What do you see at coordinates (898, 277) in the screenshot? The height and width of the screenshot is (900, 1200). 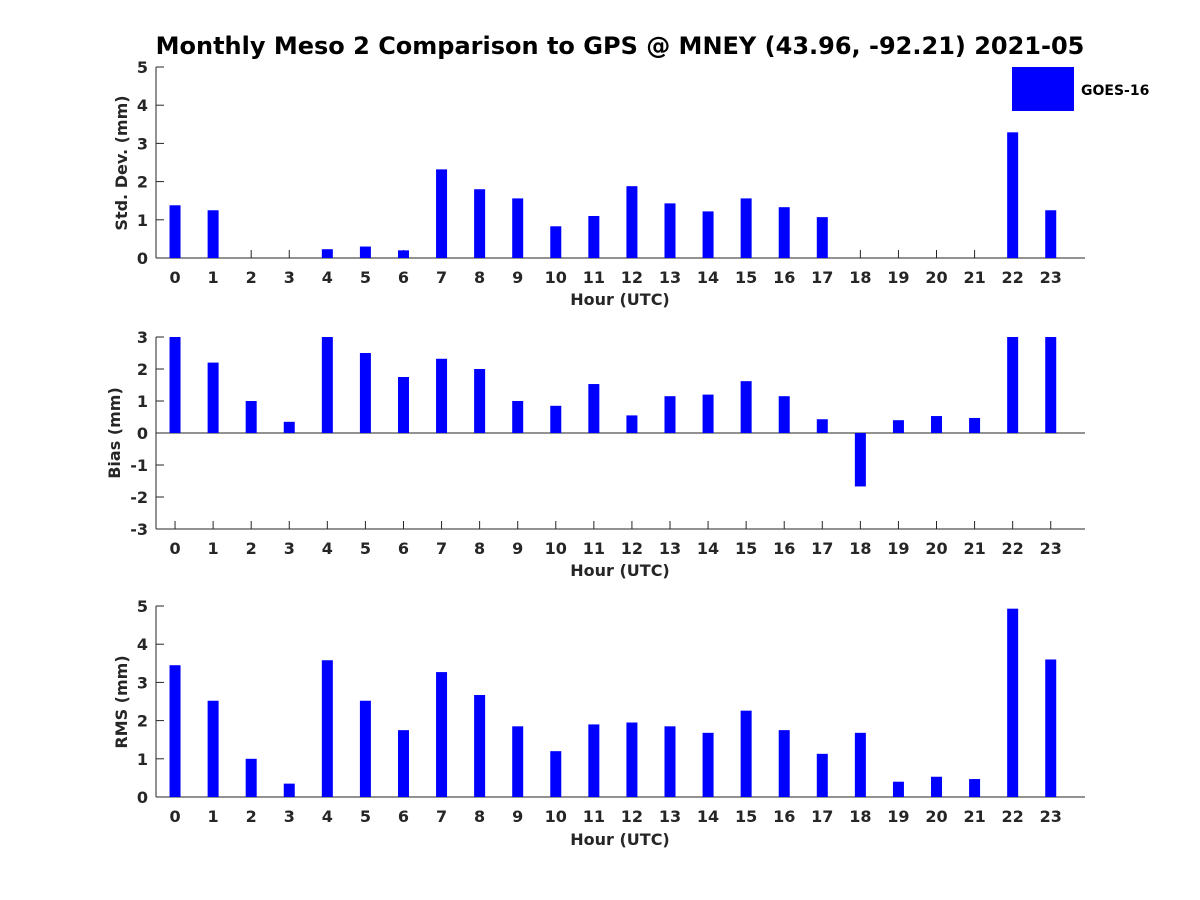 I see `std-dev-xtick-label: 19` at bounding box center [898, 277].